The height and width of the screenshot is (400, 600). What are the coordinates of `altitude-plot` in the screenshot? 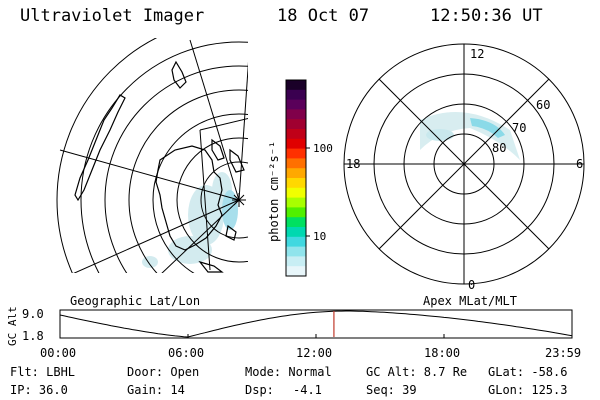 It's located at (316, 324).